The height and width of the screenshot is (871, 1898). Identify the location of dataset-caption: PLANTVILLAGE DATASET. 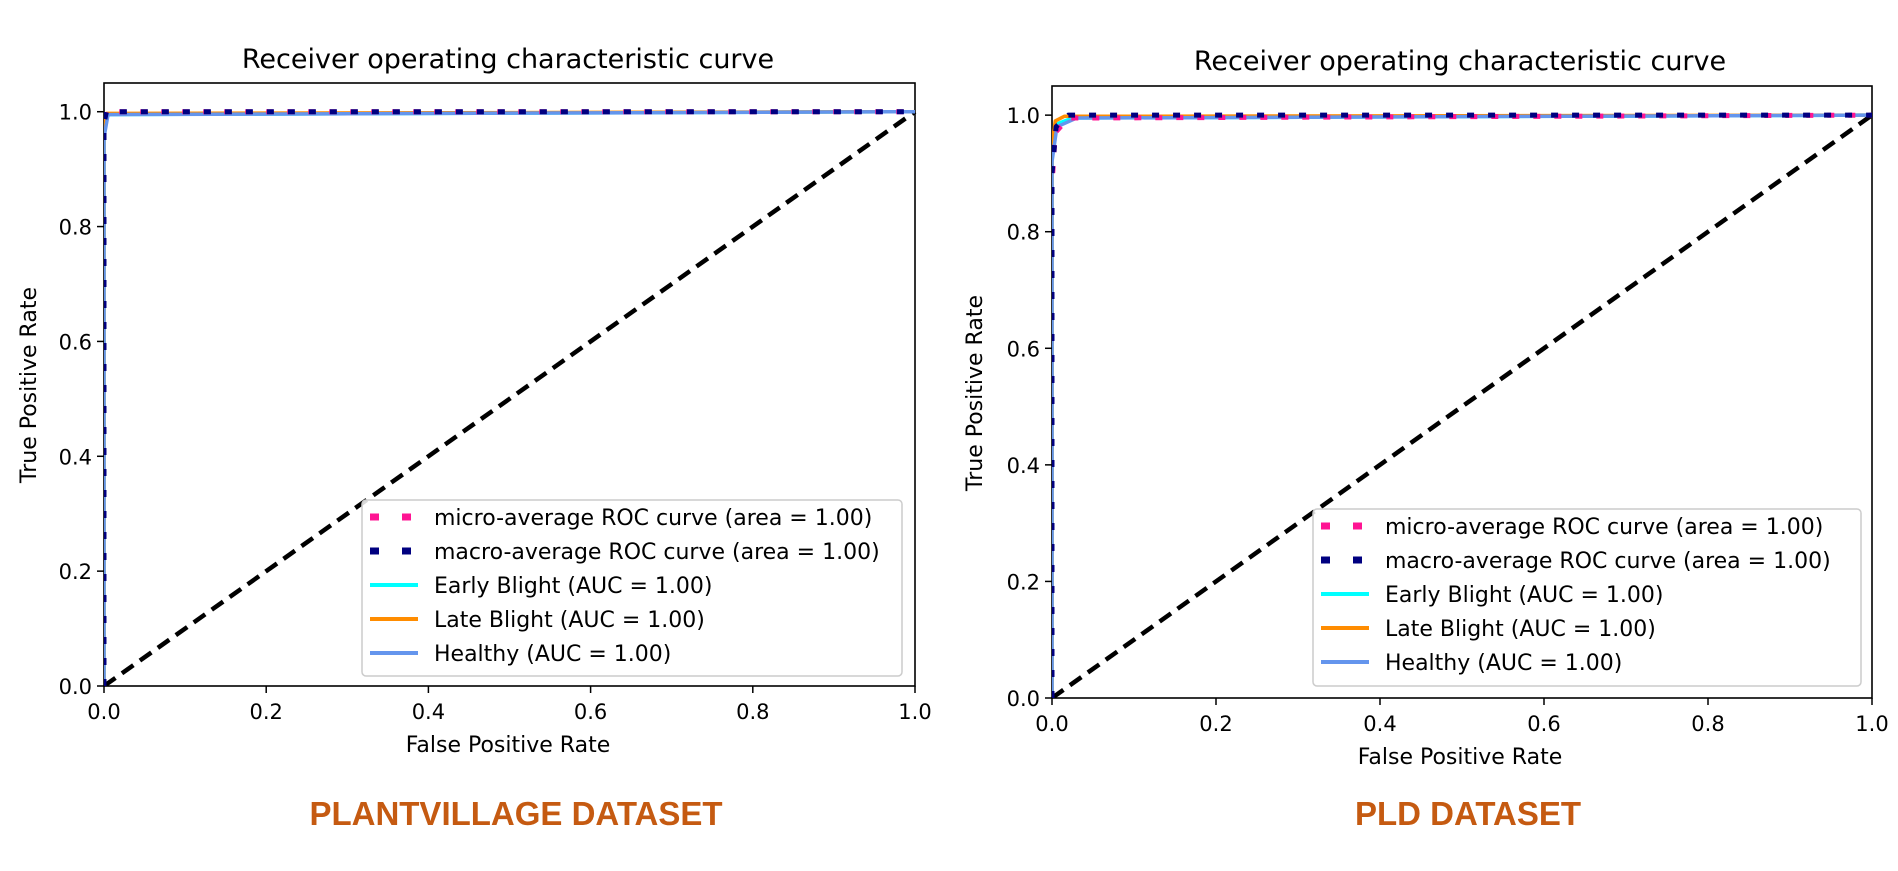
(515, 813).